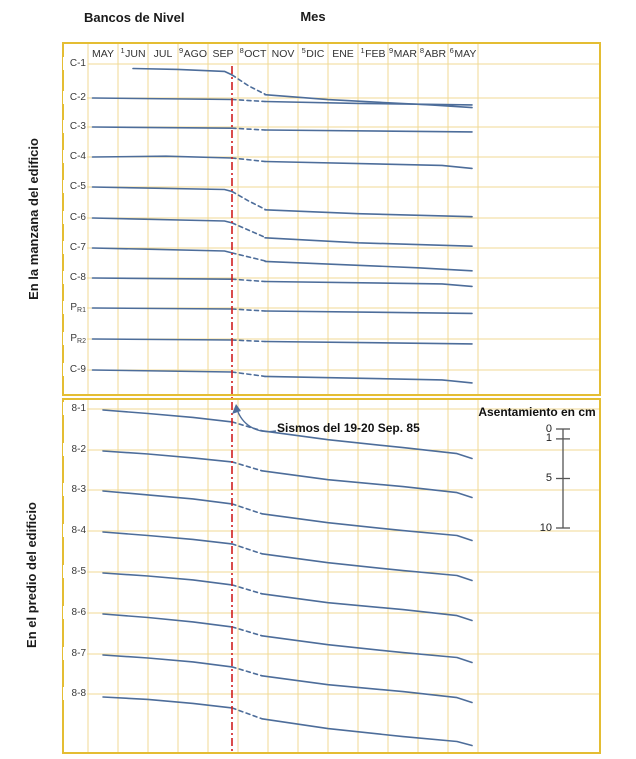  Describe the element at coordinates (75, 63) in the screenshot. I see `benchmark-label-C-1: C-1` at that location.